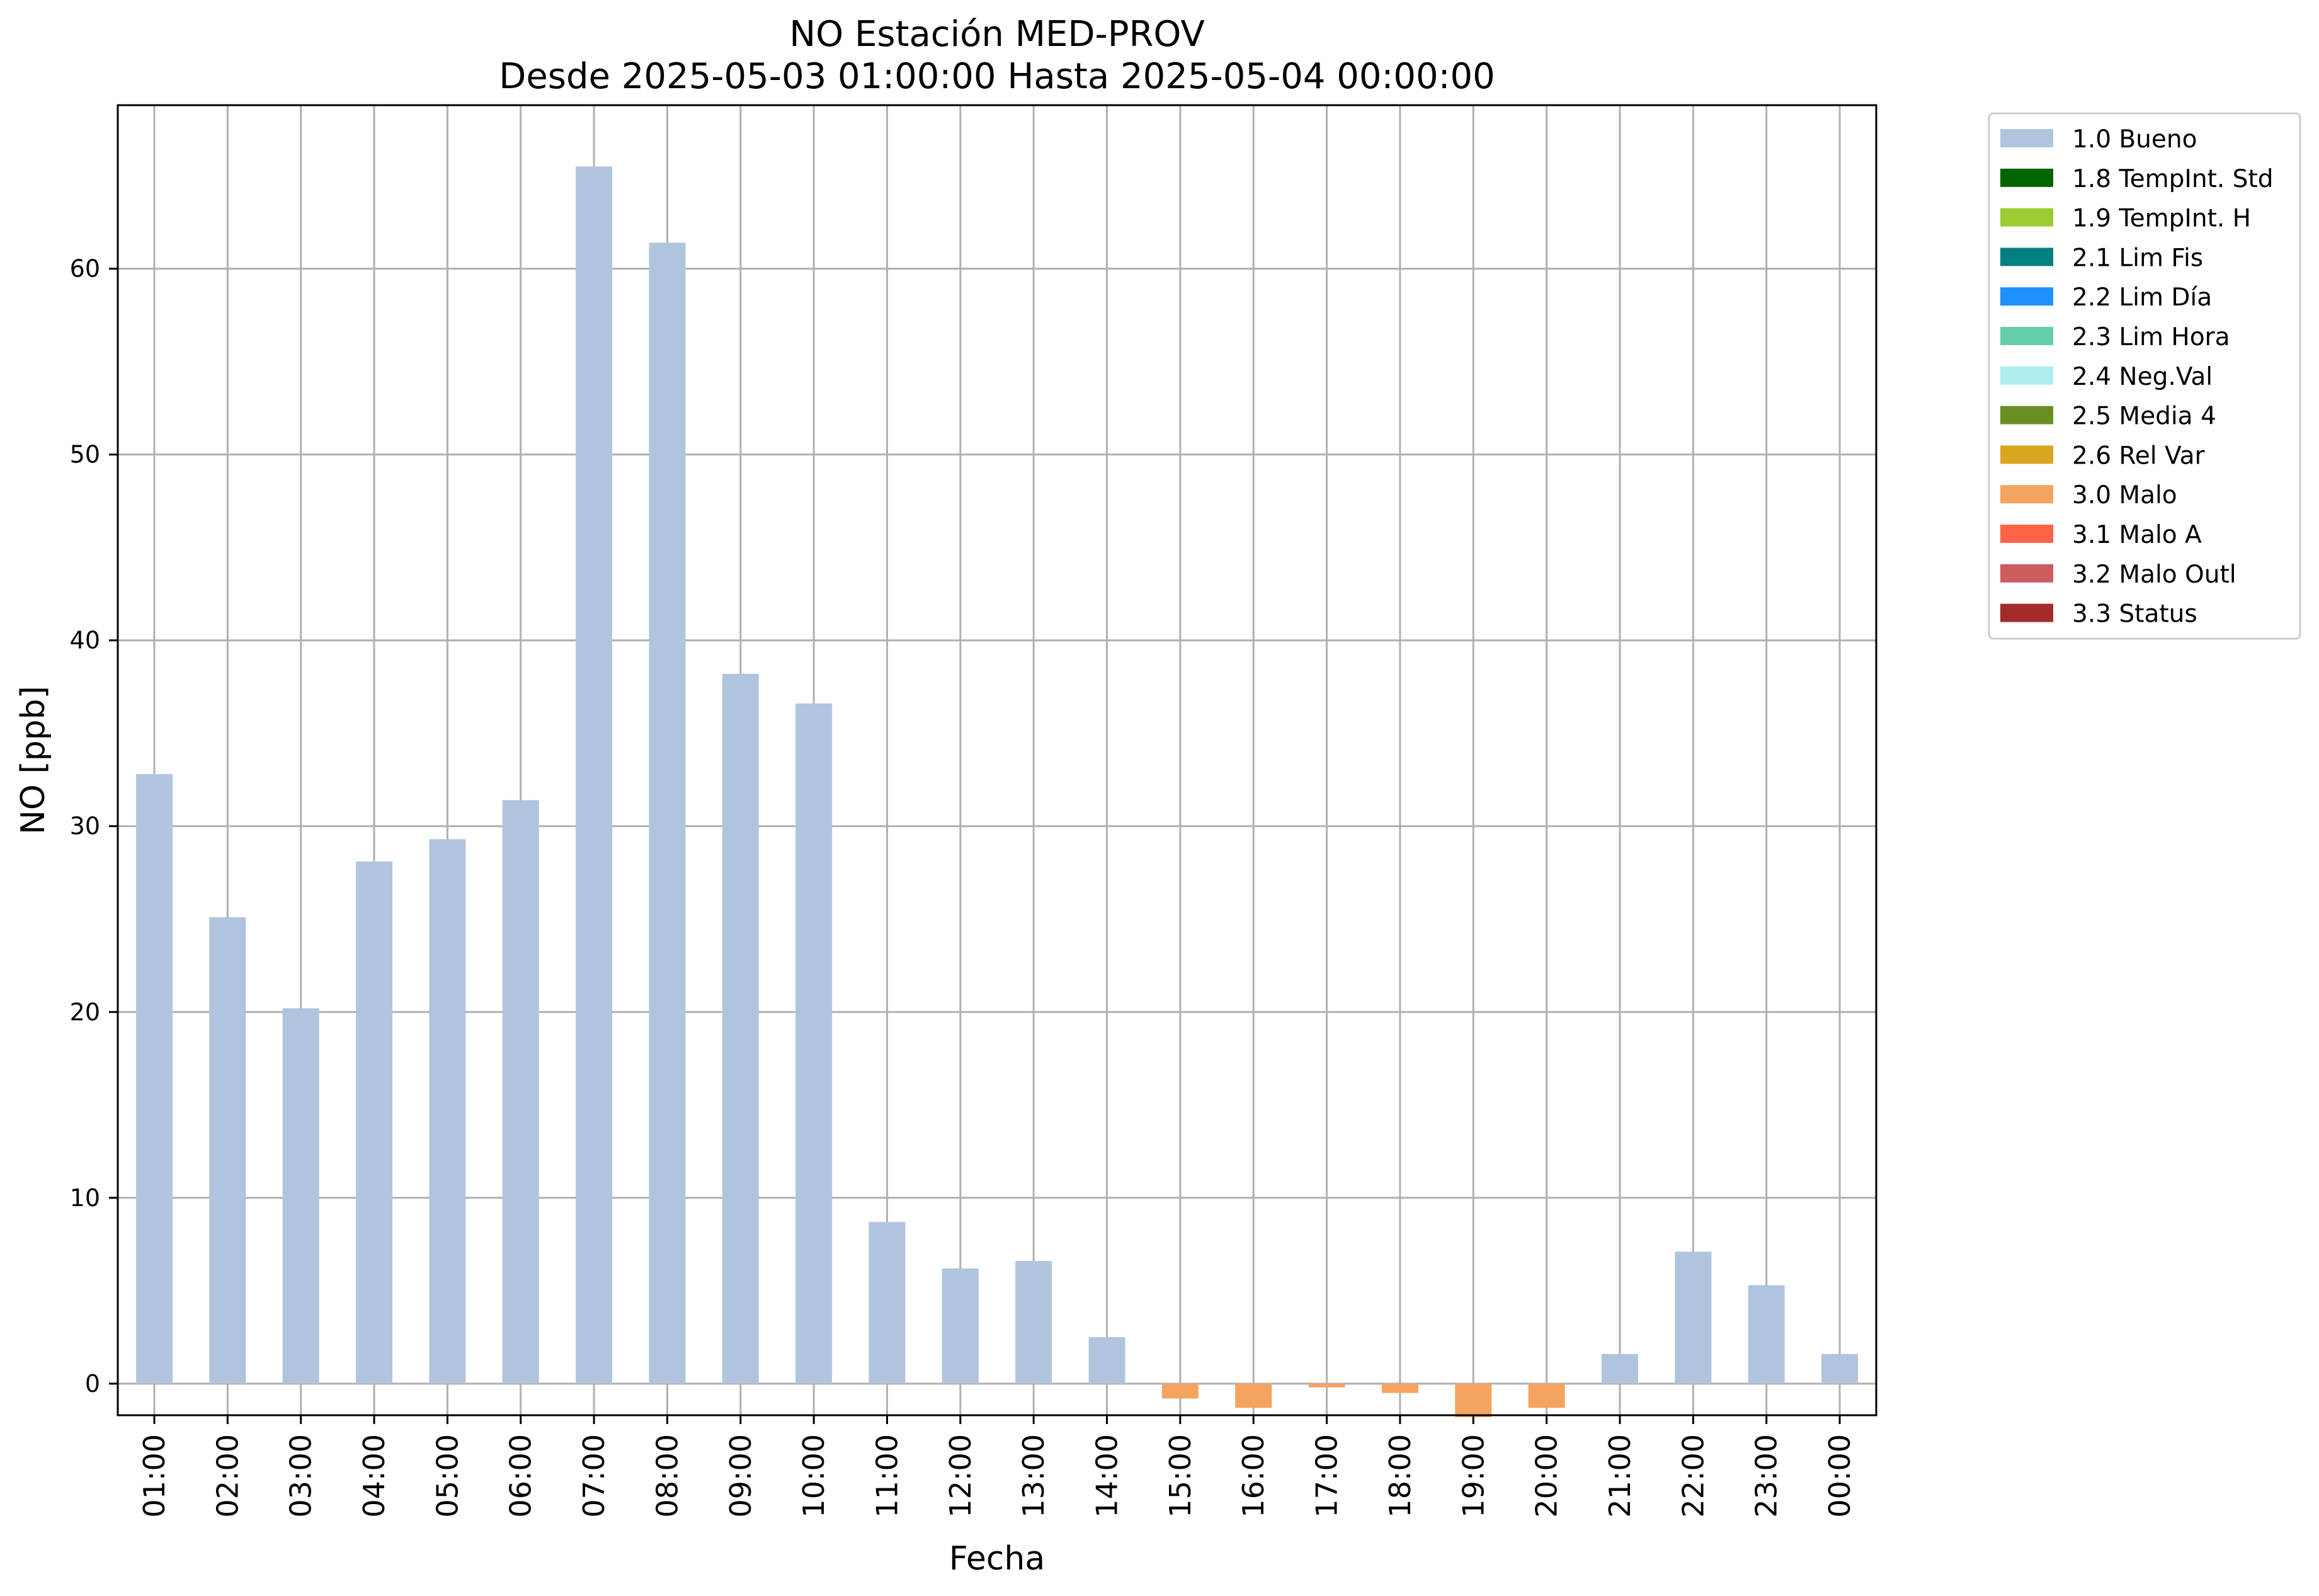  Describe the element at coordinates (997, 1559) in the screenshot. I see `x-axis-label: Fecha` at that location.